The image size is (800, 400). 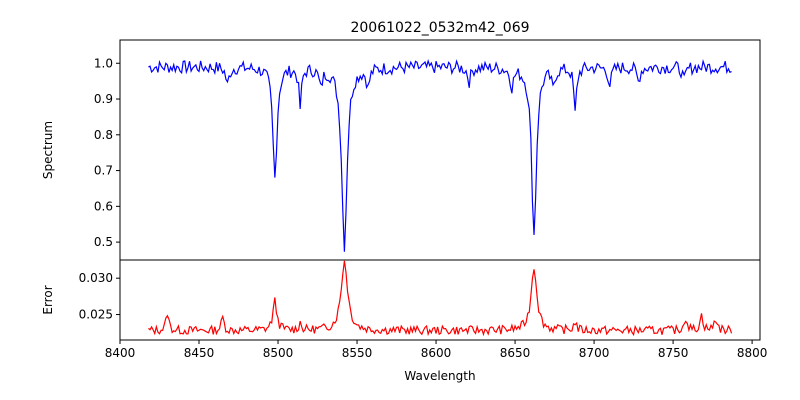 I want to click on x-tick-label: 8400, so click(x=120, y=353).